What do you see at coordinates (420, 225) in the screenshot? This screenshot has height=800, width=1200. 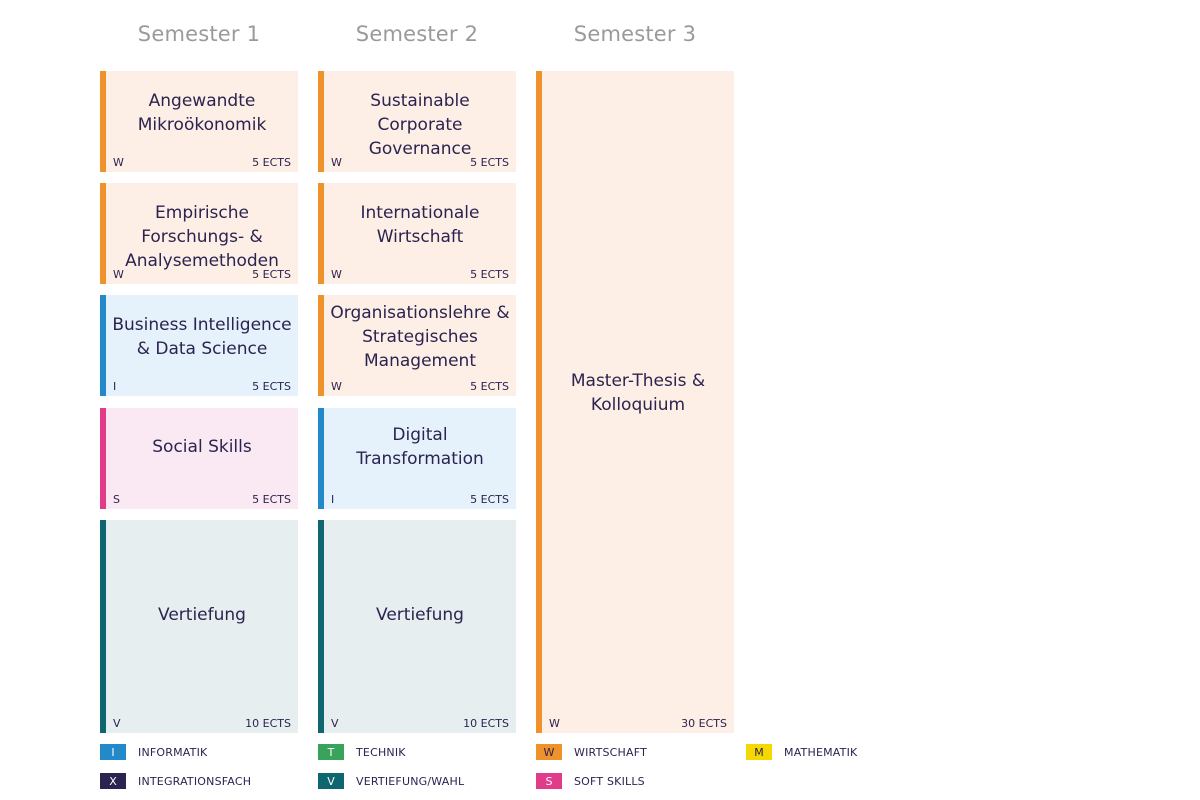 I see `module-title: Internationale Wirtschaft` at bounding box center [420, 225].